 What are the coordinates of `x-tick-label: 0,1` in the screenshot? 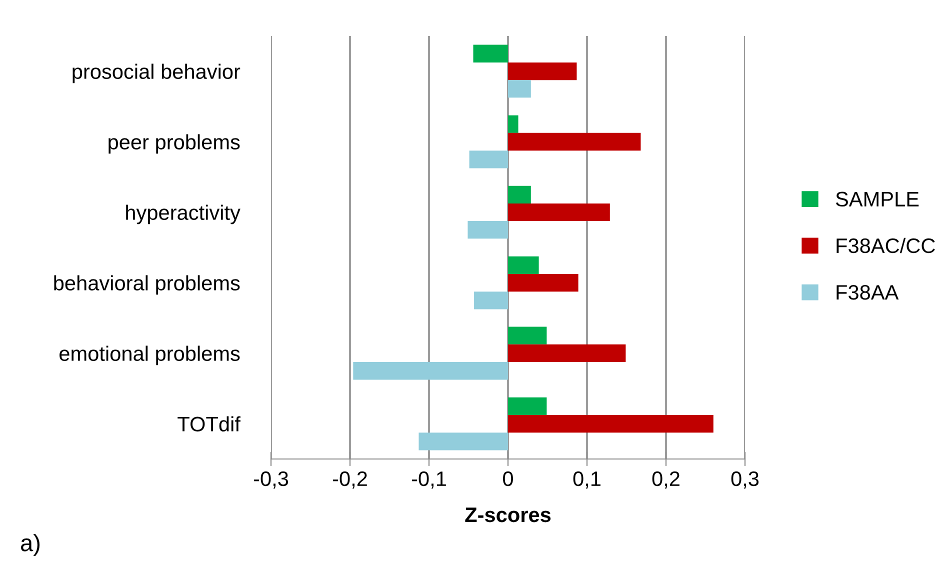 It's located at (586, 480).